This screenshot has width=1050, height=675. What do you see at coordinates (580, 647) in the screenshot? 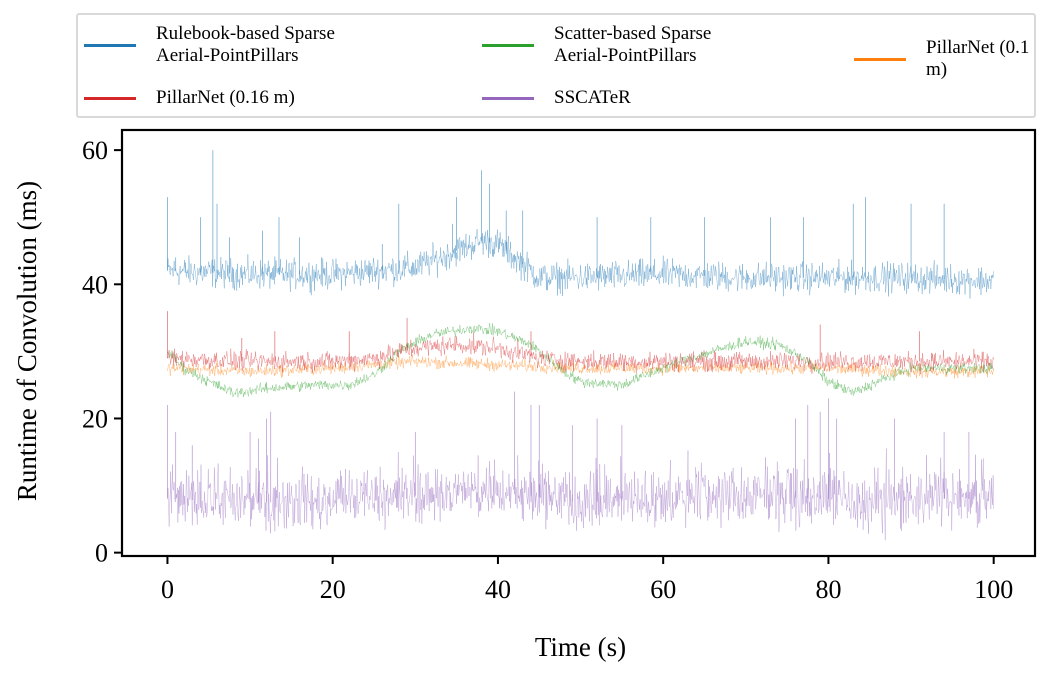
I see `x-axis-label: Time (s)` at bounding box center [580, 647].